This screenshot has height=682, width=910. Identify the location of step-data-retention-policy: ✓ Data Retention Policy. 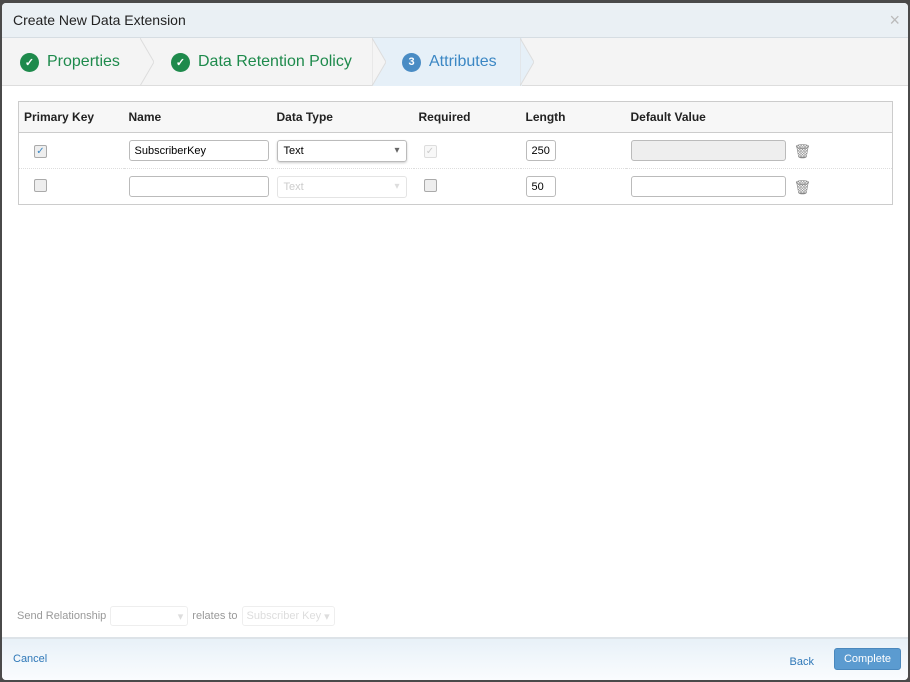
(261, 62).